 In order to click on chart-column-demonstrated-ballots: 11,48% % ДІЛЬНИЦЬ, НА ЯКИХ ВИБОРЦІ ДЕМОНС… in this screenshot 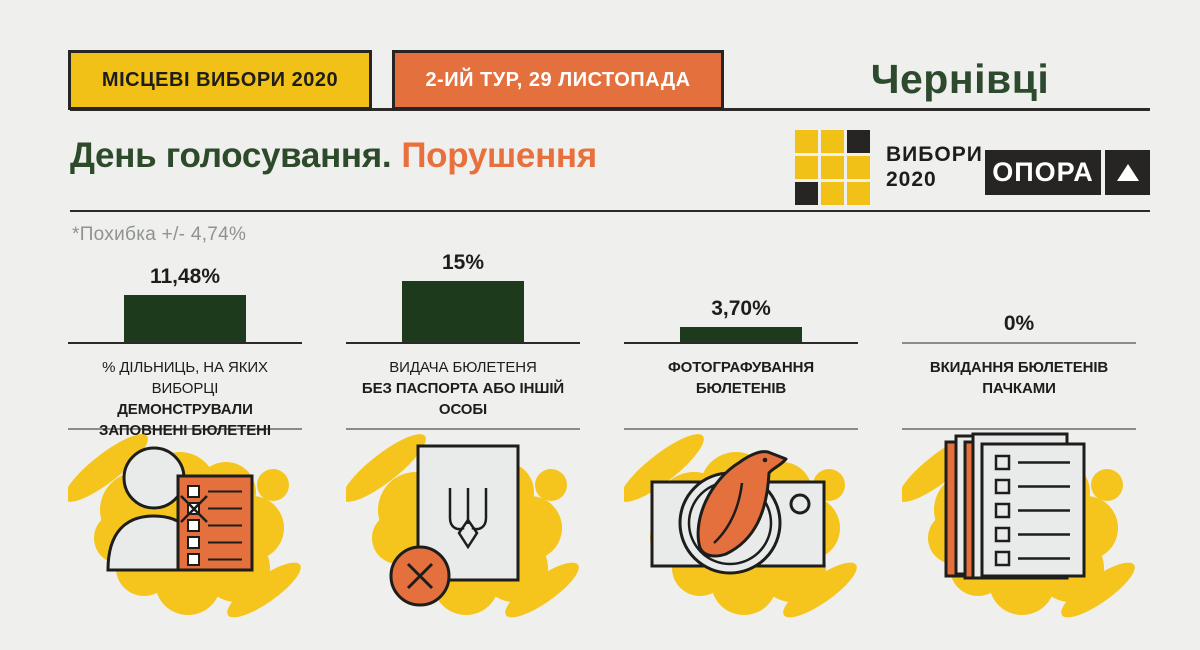, I will do `click(185, 436)`.